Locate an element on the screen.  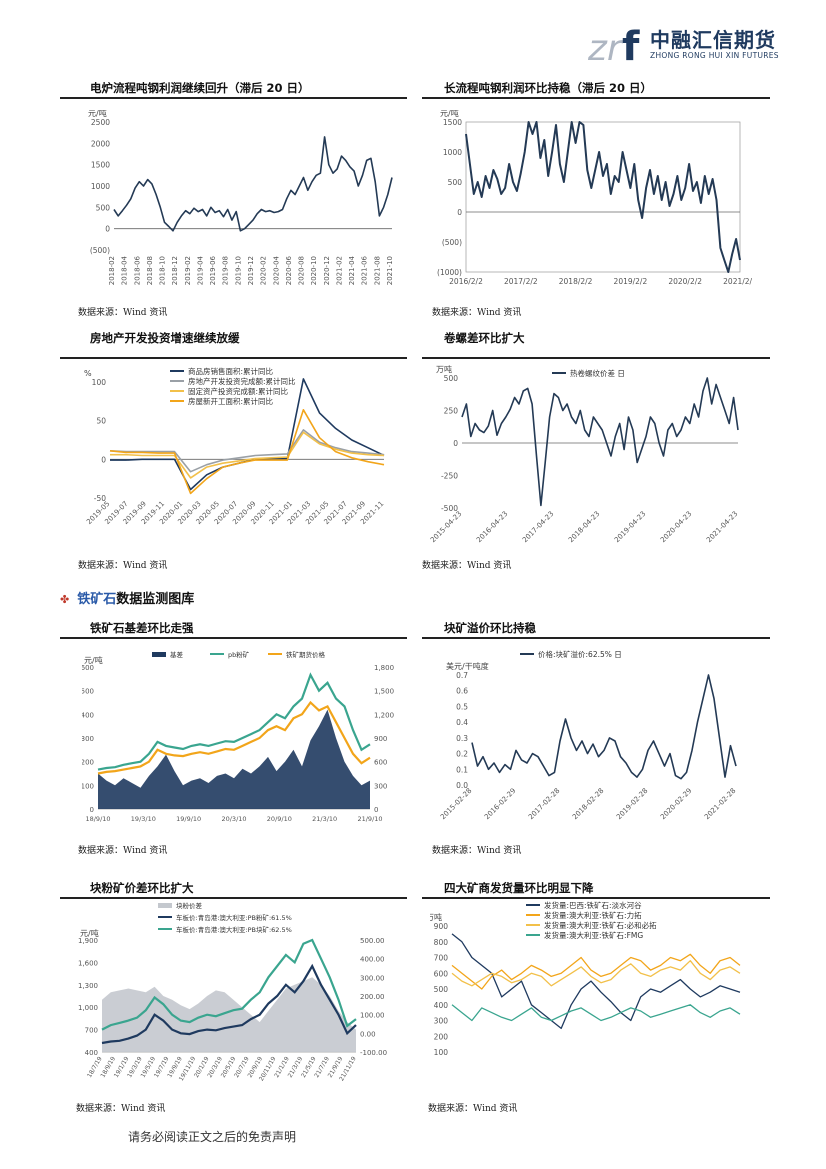
x-tick-label: 2019-04-23 is located at coordinates (630, 527).